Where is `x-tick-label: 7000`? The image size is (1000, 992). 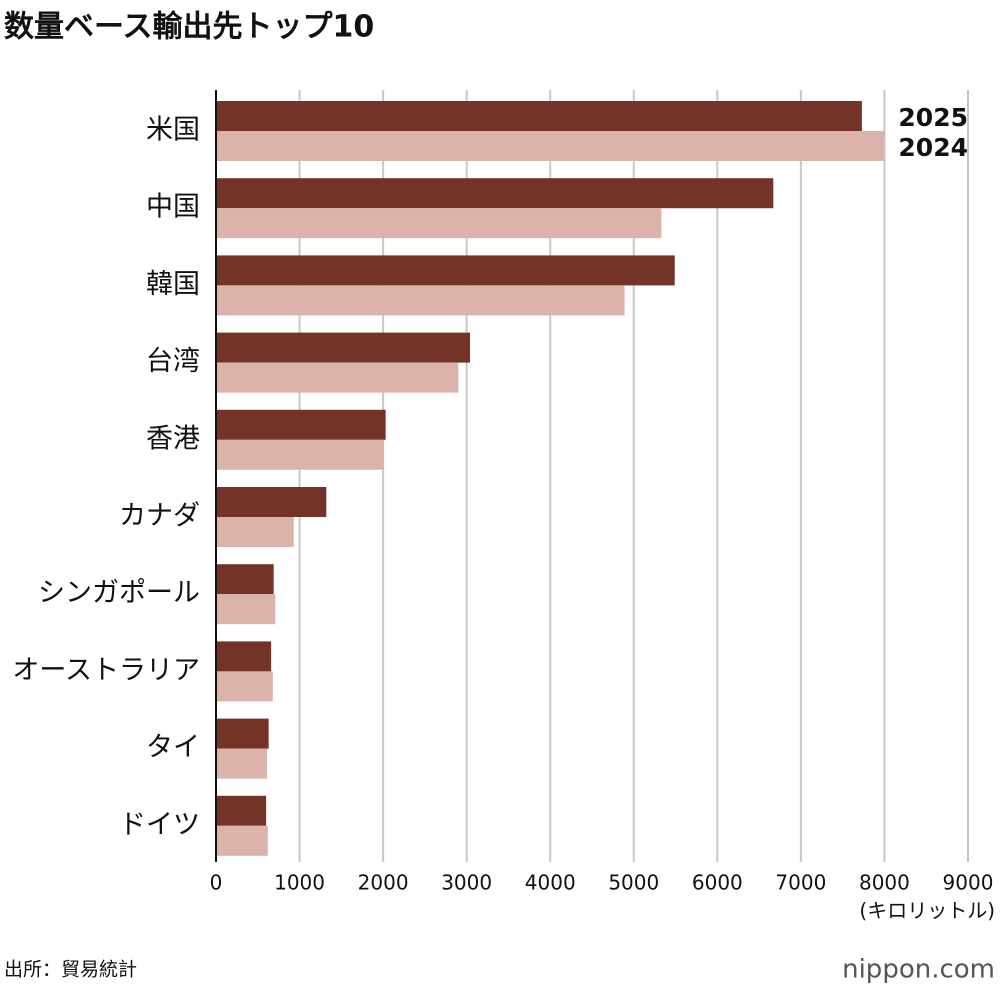
x-tick-label: 7000 is located at coordinates (800, 883).